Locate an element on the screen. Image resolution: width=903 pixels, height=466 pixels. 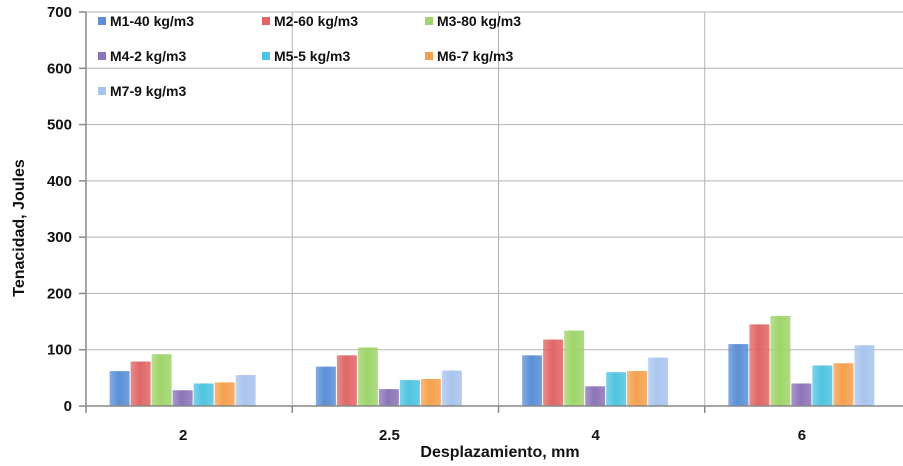
legend-item: M2-60 kg/m3 is located at coordinates (310, 21).